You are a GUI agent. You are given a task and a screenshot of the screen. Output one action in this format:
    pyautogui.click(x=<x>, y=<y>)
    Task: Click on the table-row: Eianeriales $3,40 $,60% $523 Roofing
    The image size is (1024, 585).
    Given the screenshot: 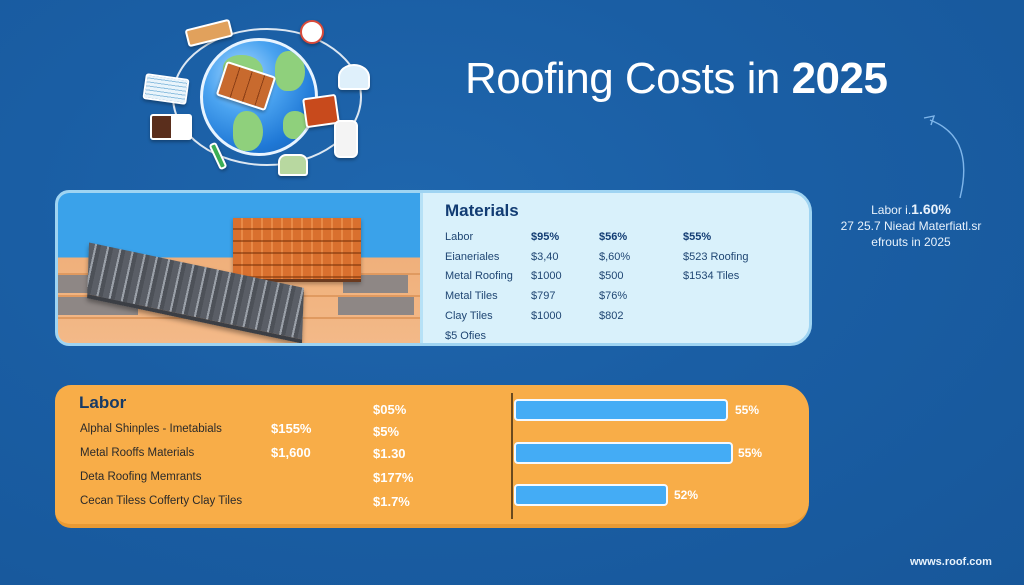 What is the action you would take?
    pyautogui.click(x=597, y=256)
    